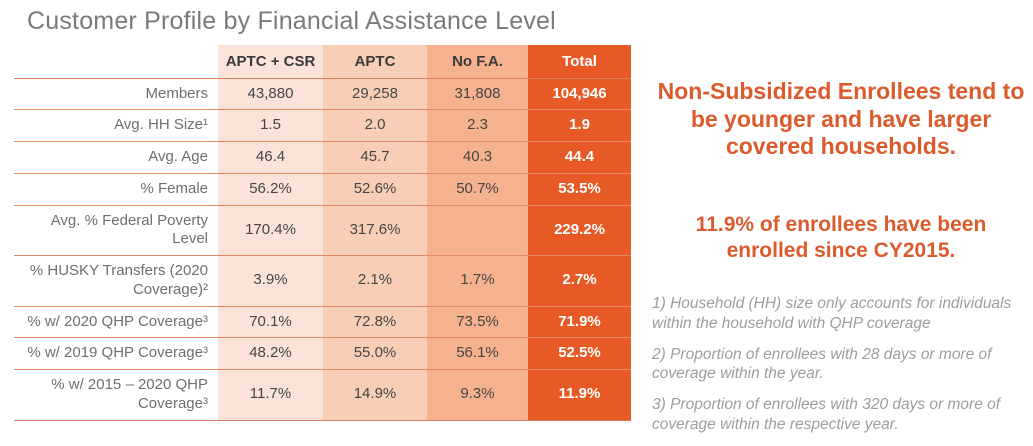 Image resolution: width=1033 pixels, height=446 pixels. I want to click on column-header-no-fa: No F.A., so click(477, 61).